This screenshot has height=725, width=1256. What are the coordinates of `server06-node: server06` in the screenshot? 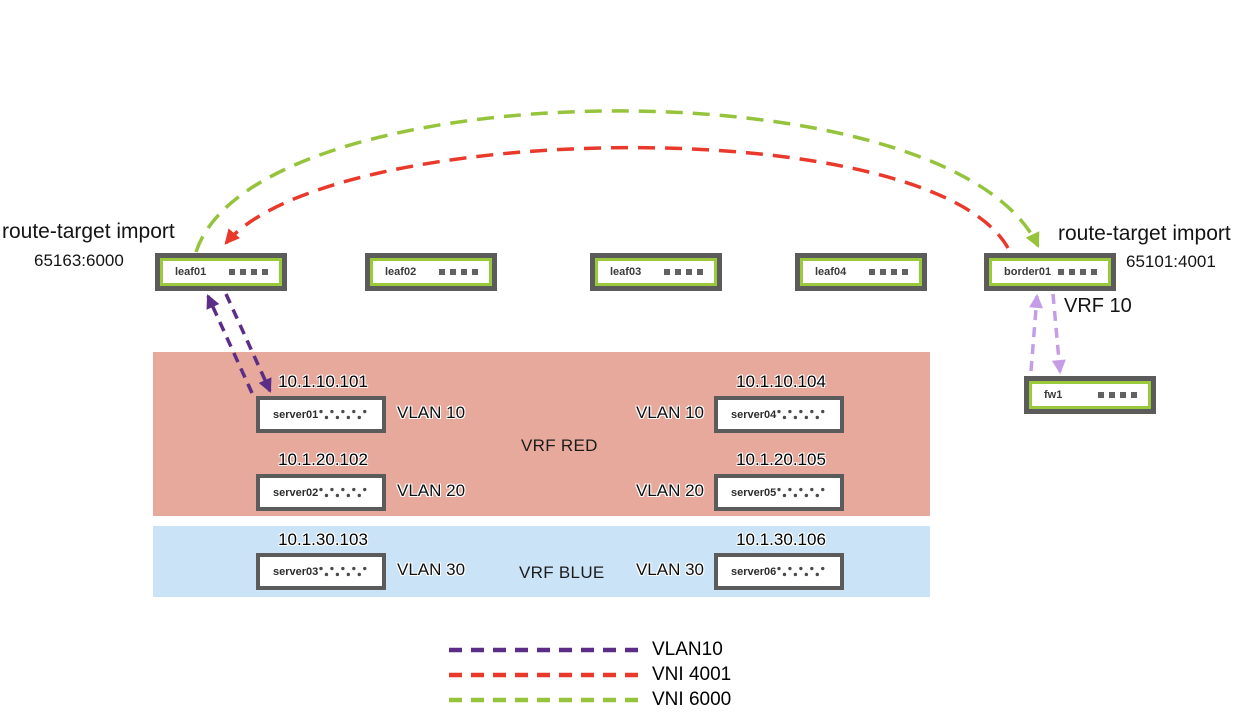 It's located at (779, 571).